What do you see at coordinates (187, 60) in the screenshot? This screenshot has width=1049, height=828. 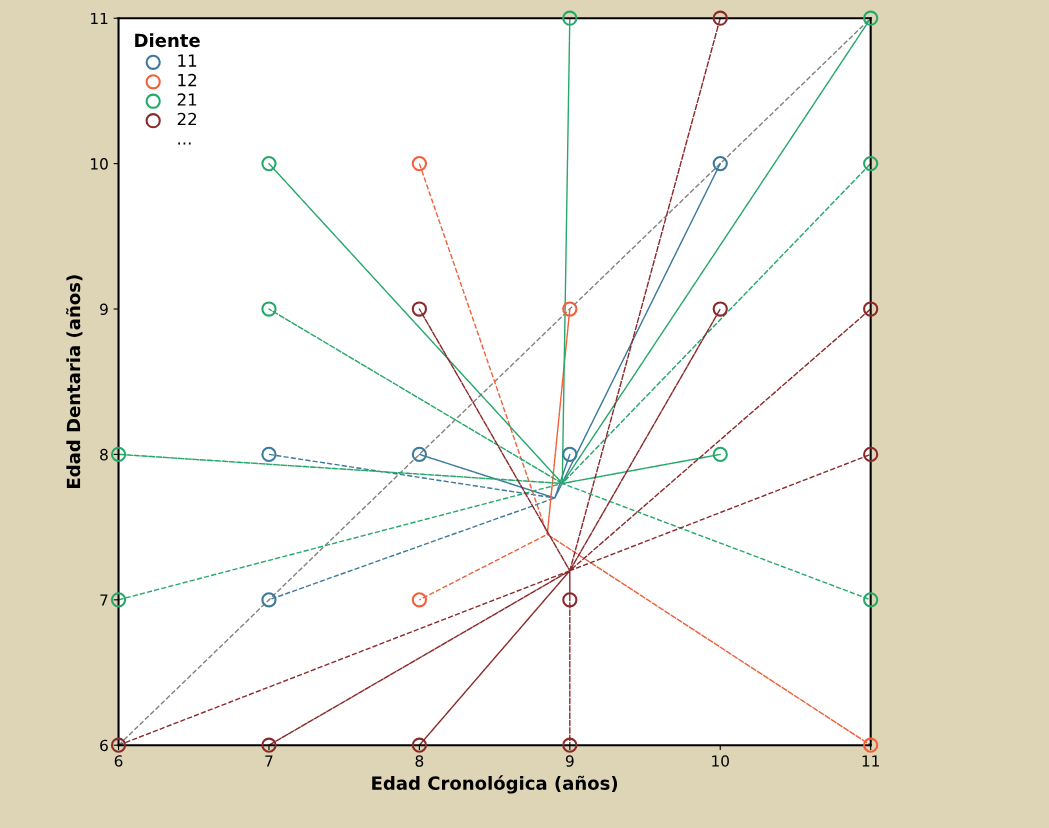 I see `legend-label: 11` at bounding box center [187, 60].